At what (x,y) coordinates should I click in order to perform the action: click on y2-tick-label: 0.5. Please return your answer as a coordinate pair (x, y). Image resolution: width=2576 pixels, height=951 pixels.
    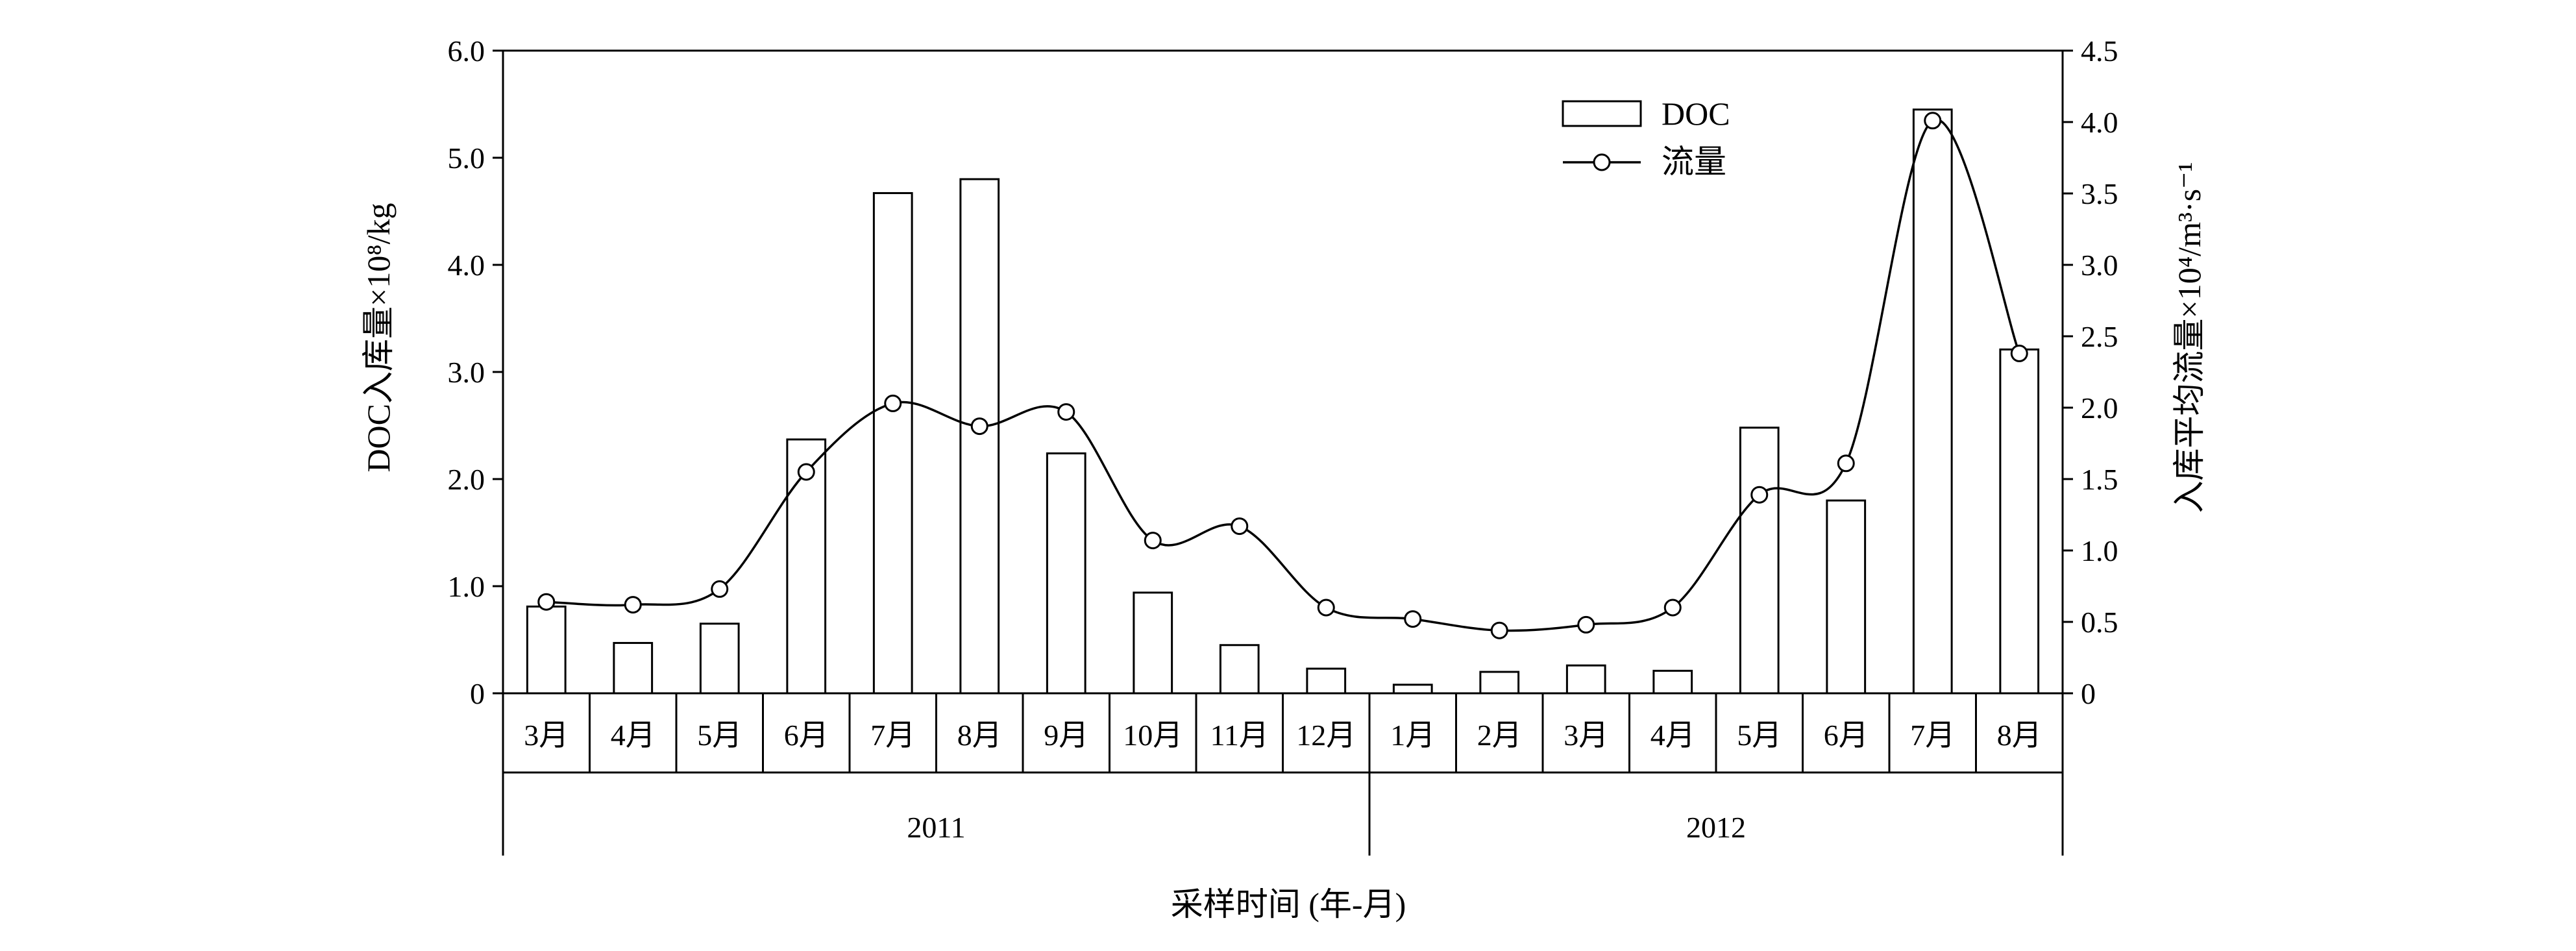
    Looking at the image, I should click on (2099, 622).